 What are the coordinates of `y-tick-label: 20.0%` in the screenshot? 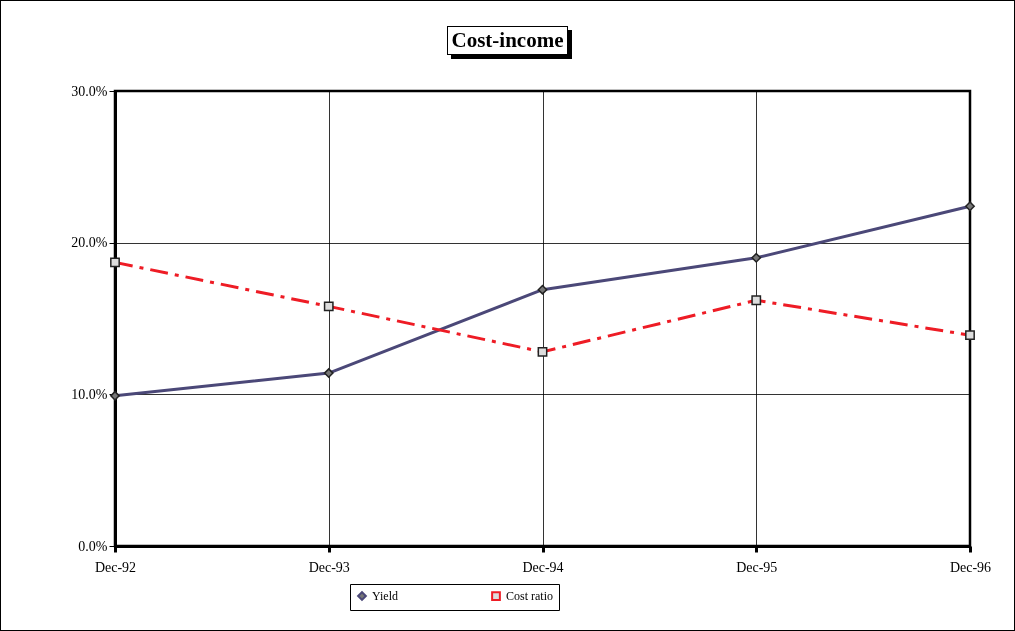 It's located at (89, 243).